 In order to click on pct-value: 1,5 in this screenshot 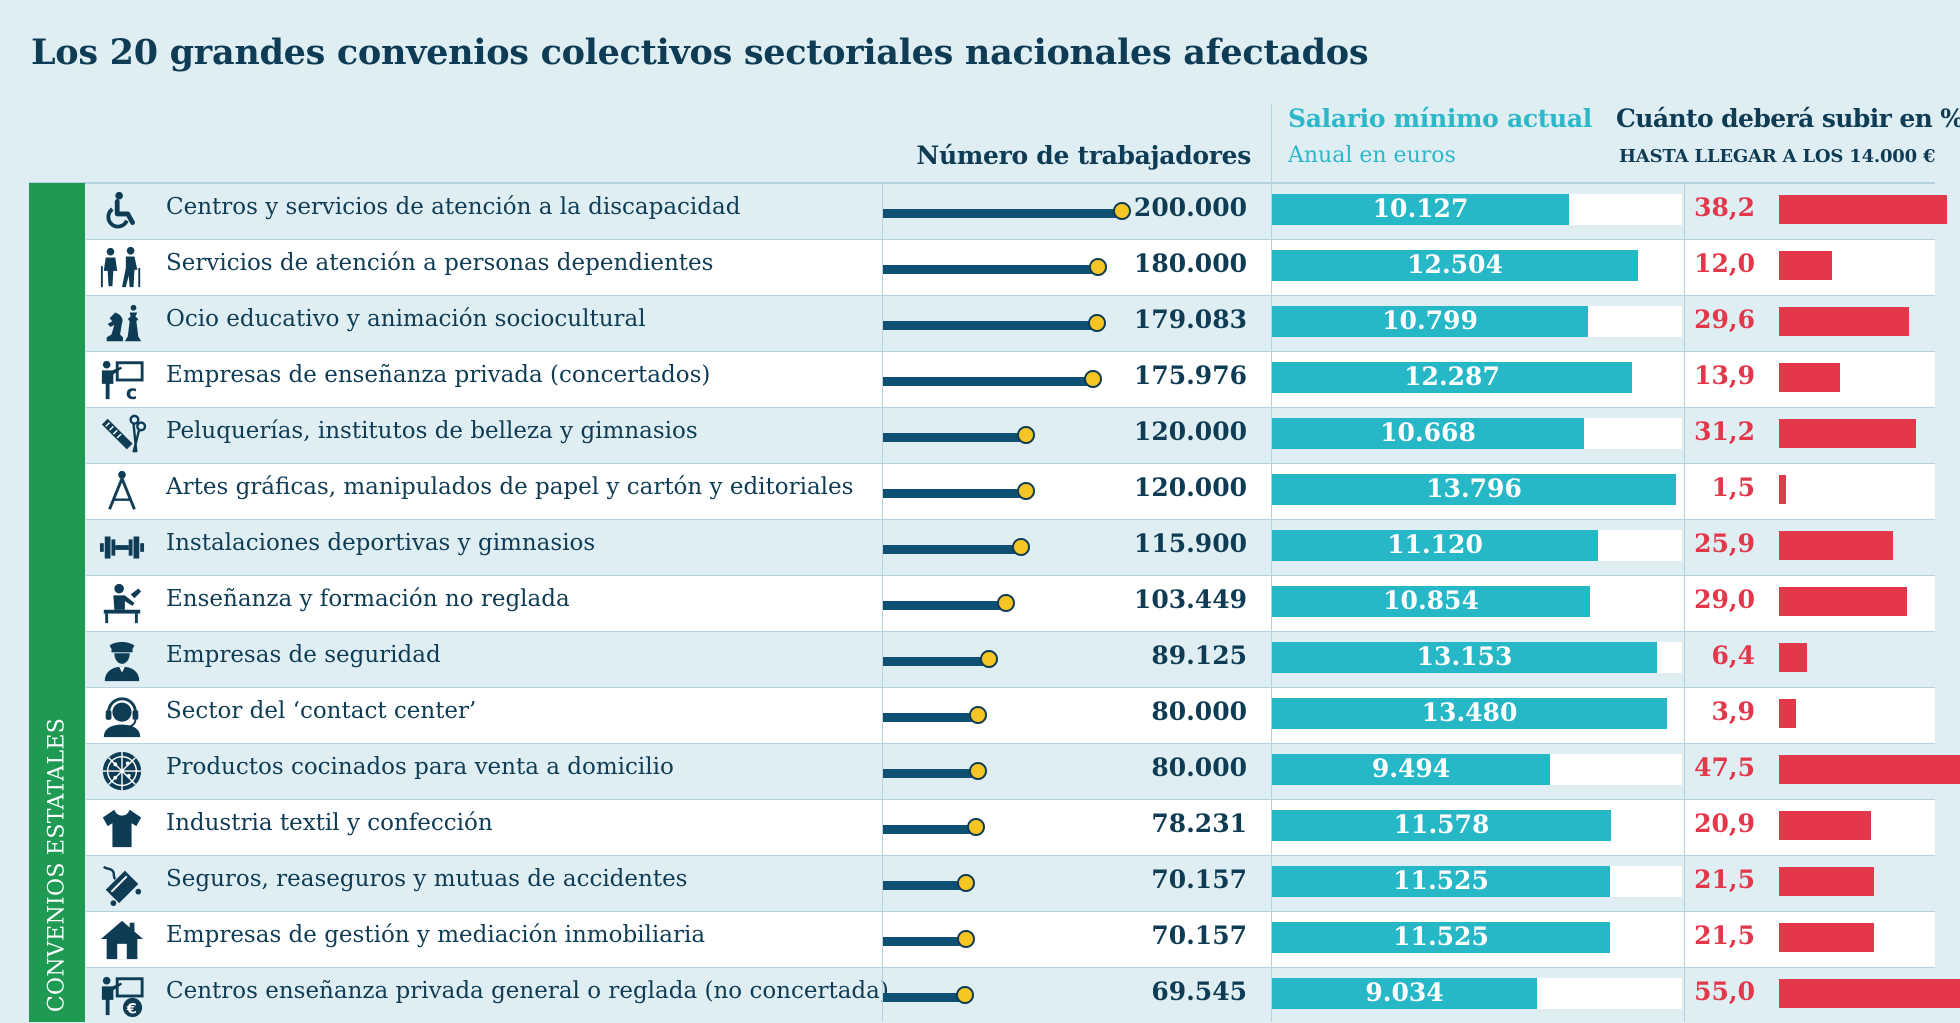, I will do `click(1733, 487)`.